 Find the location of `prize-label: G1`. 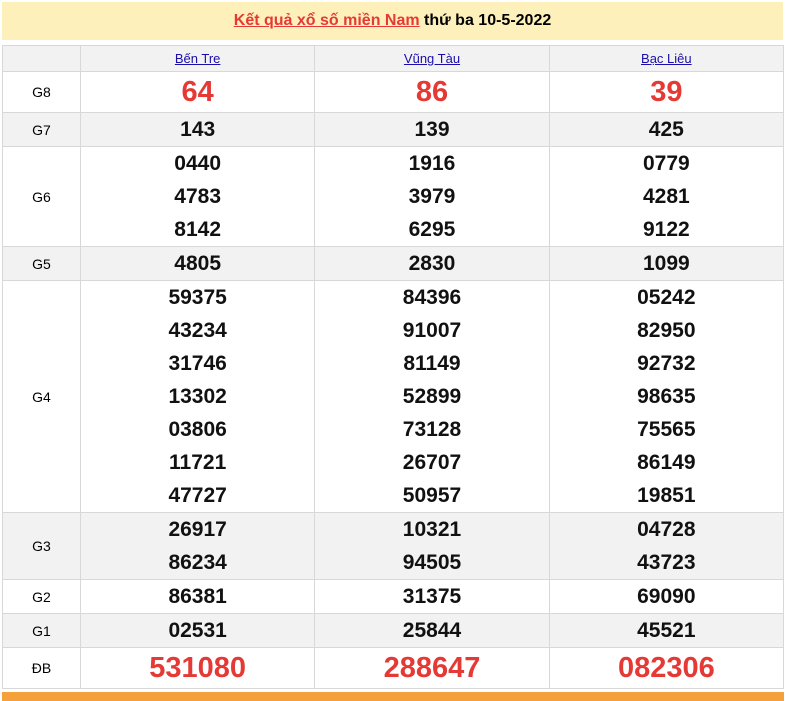

prize-label: G1 is located at coordinates (41, 630).